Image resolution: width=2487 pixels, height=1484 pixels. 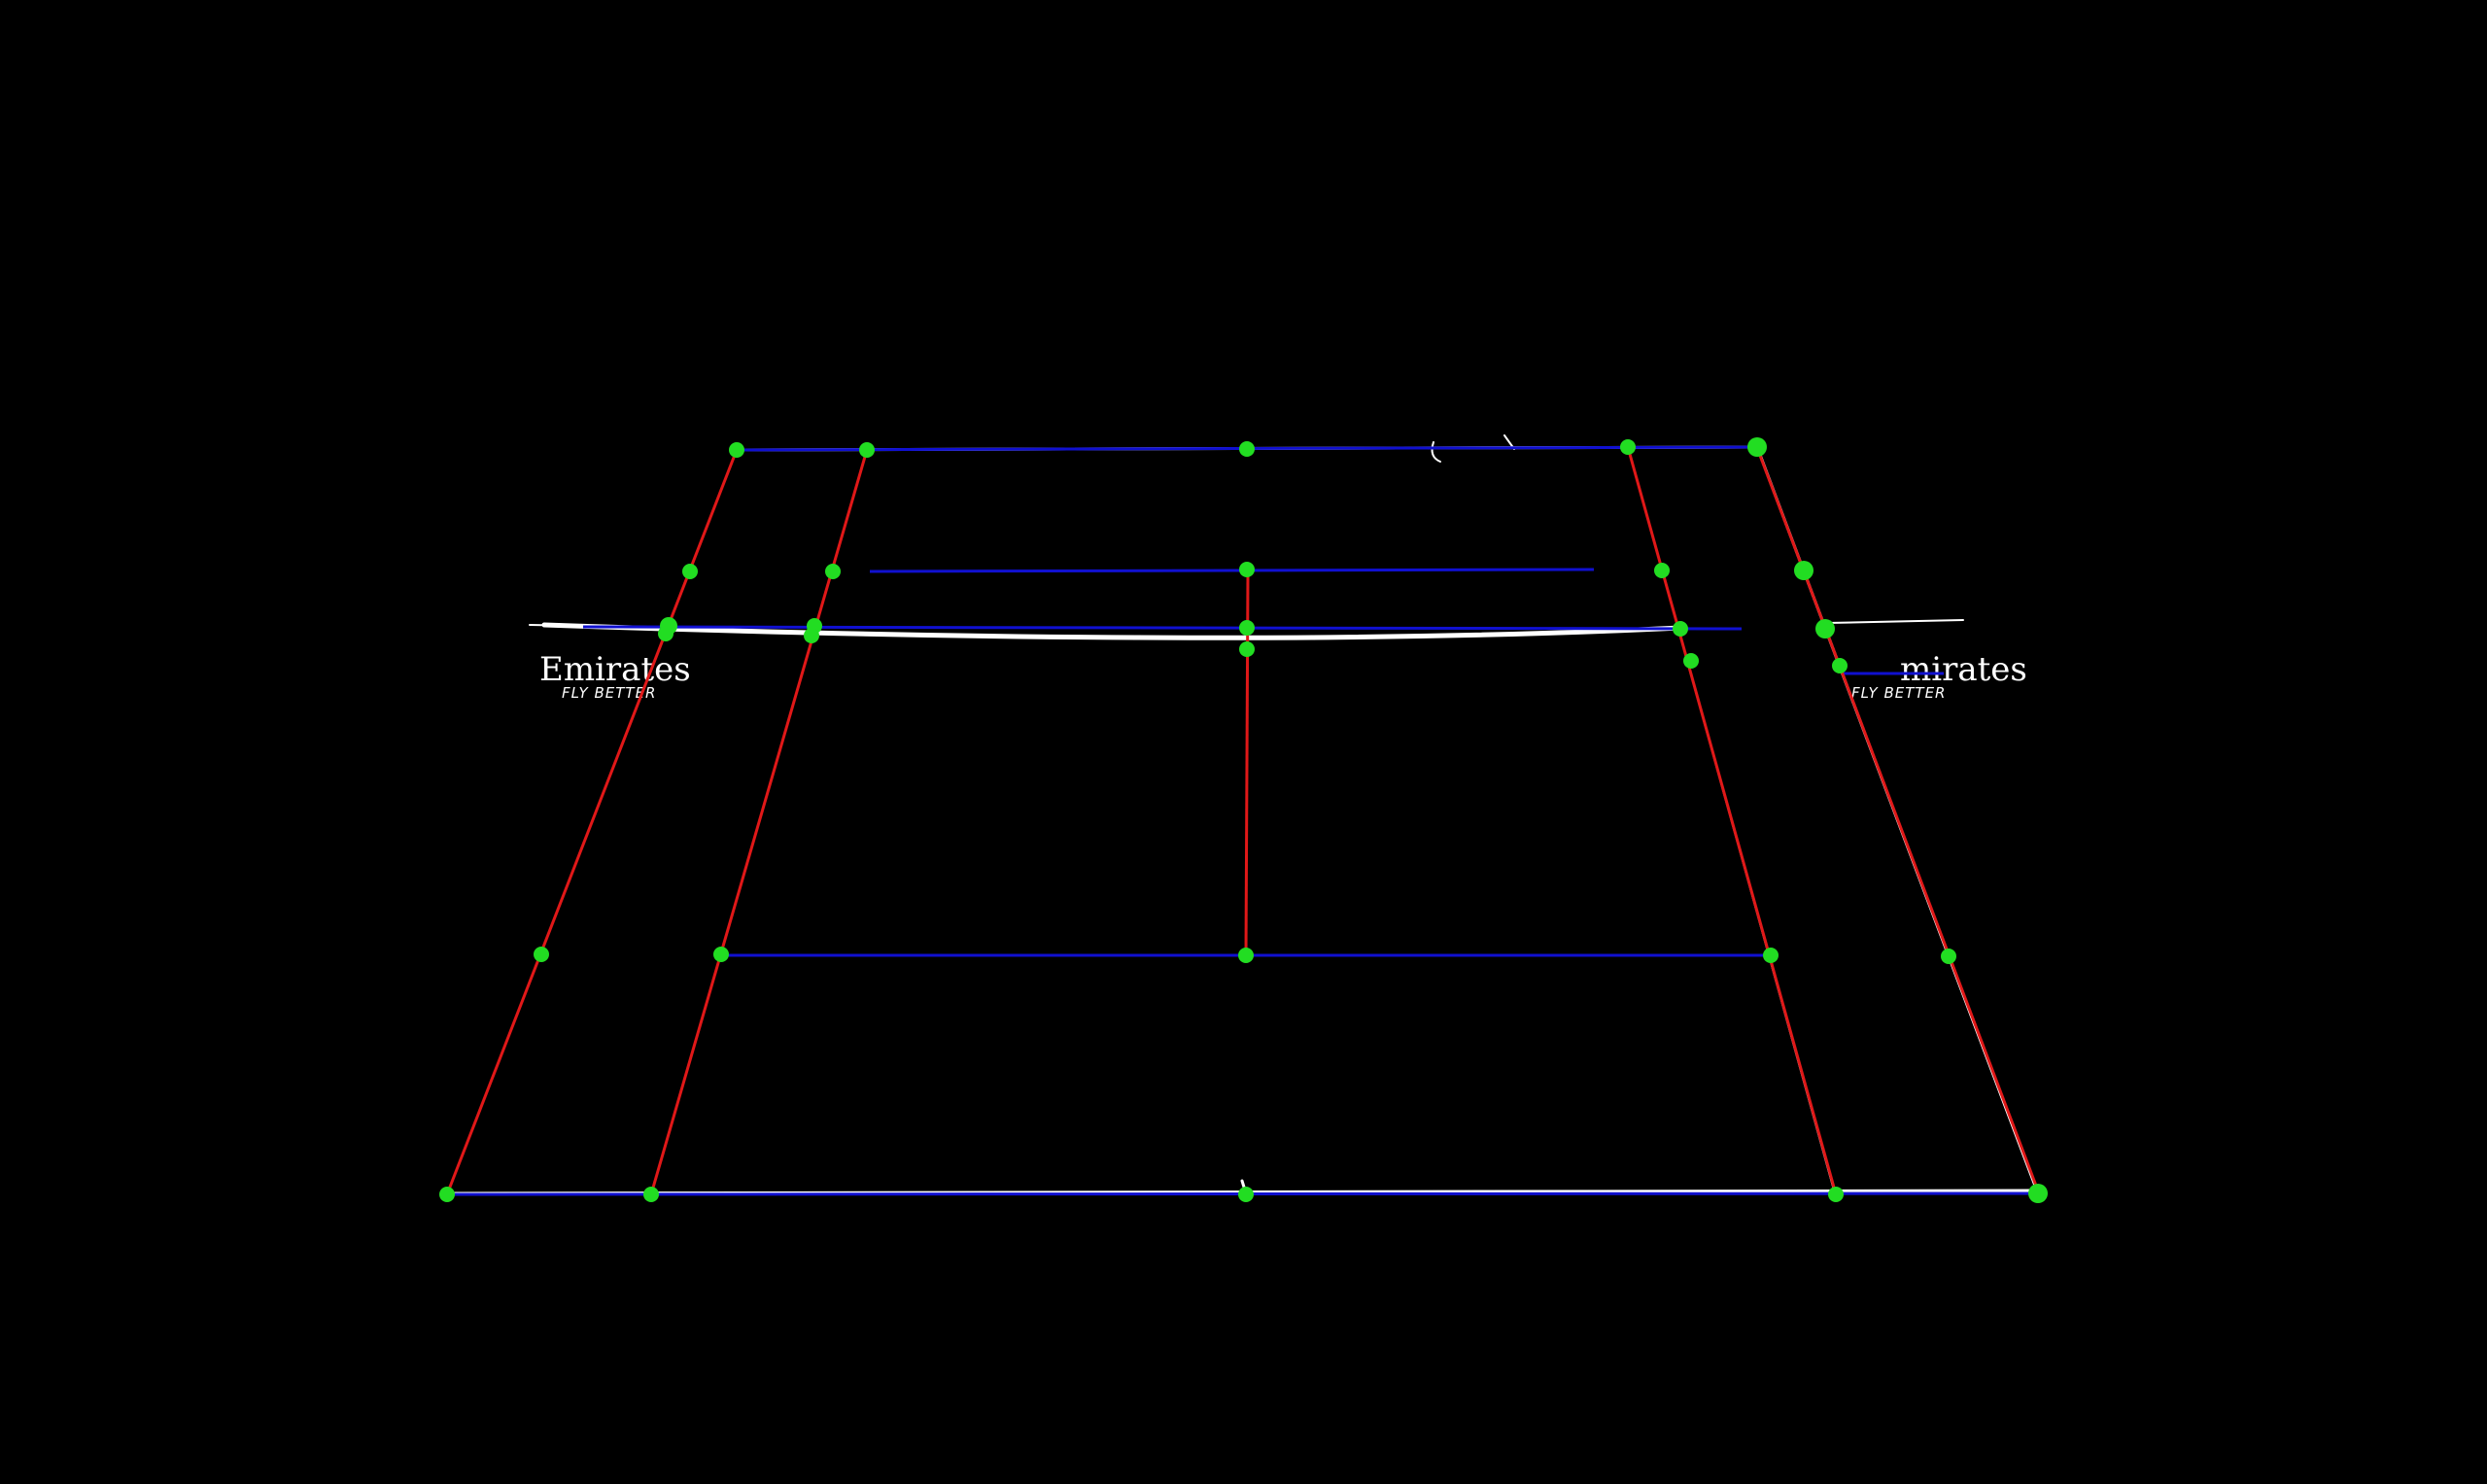 I want to click on signage-left: Emirates FLY BETTER, so click(x=615, y=676).